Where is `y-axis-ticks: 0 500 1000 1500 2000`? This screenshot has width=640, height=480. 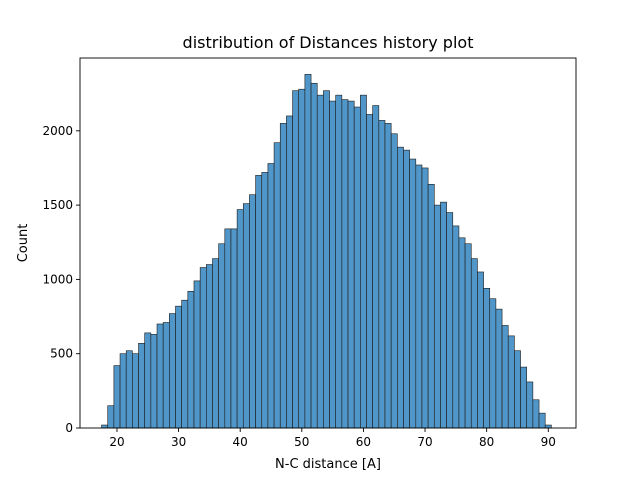 y-axis-ticks: 0 500 1000 1500 2000 is located at coordinates (61, 279).